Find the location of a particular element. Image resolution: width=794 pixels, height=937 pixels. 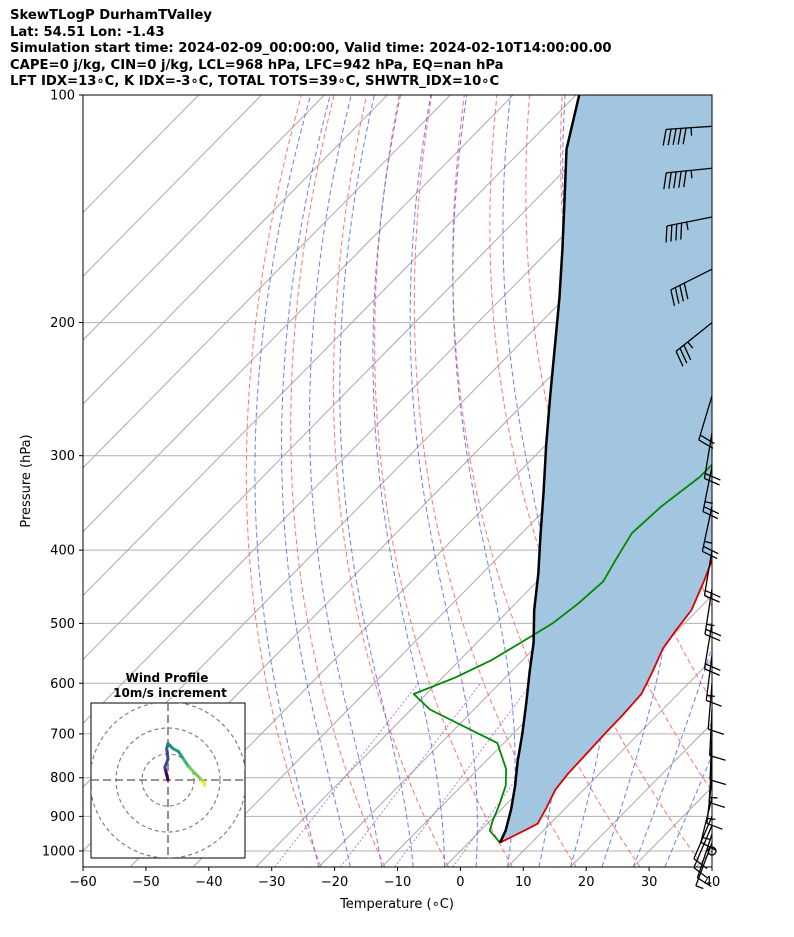

y-tick-label: 500 is located at coordinates (62, 624).